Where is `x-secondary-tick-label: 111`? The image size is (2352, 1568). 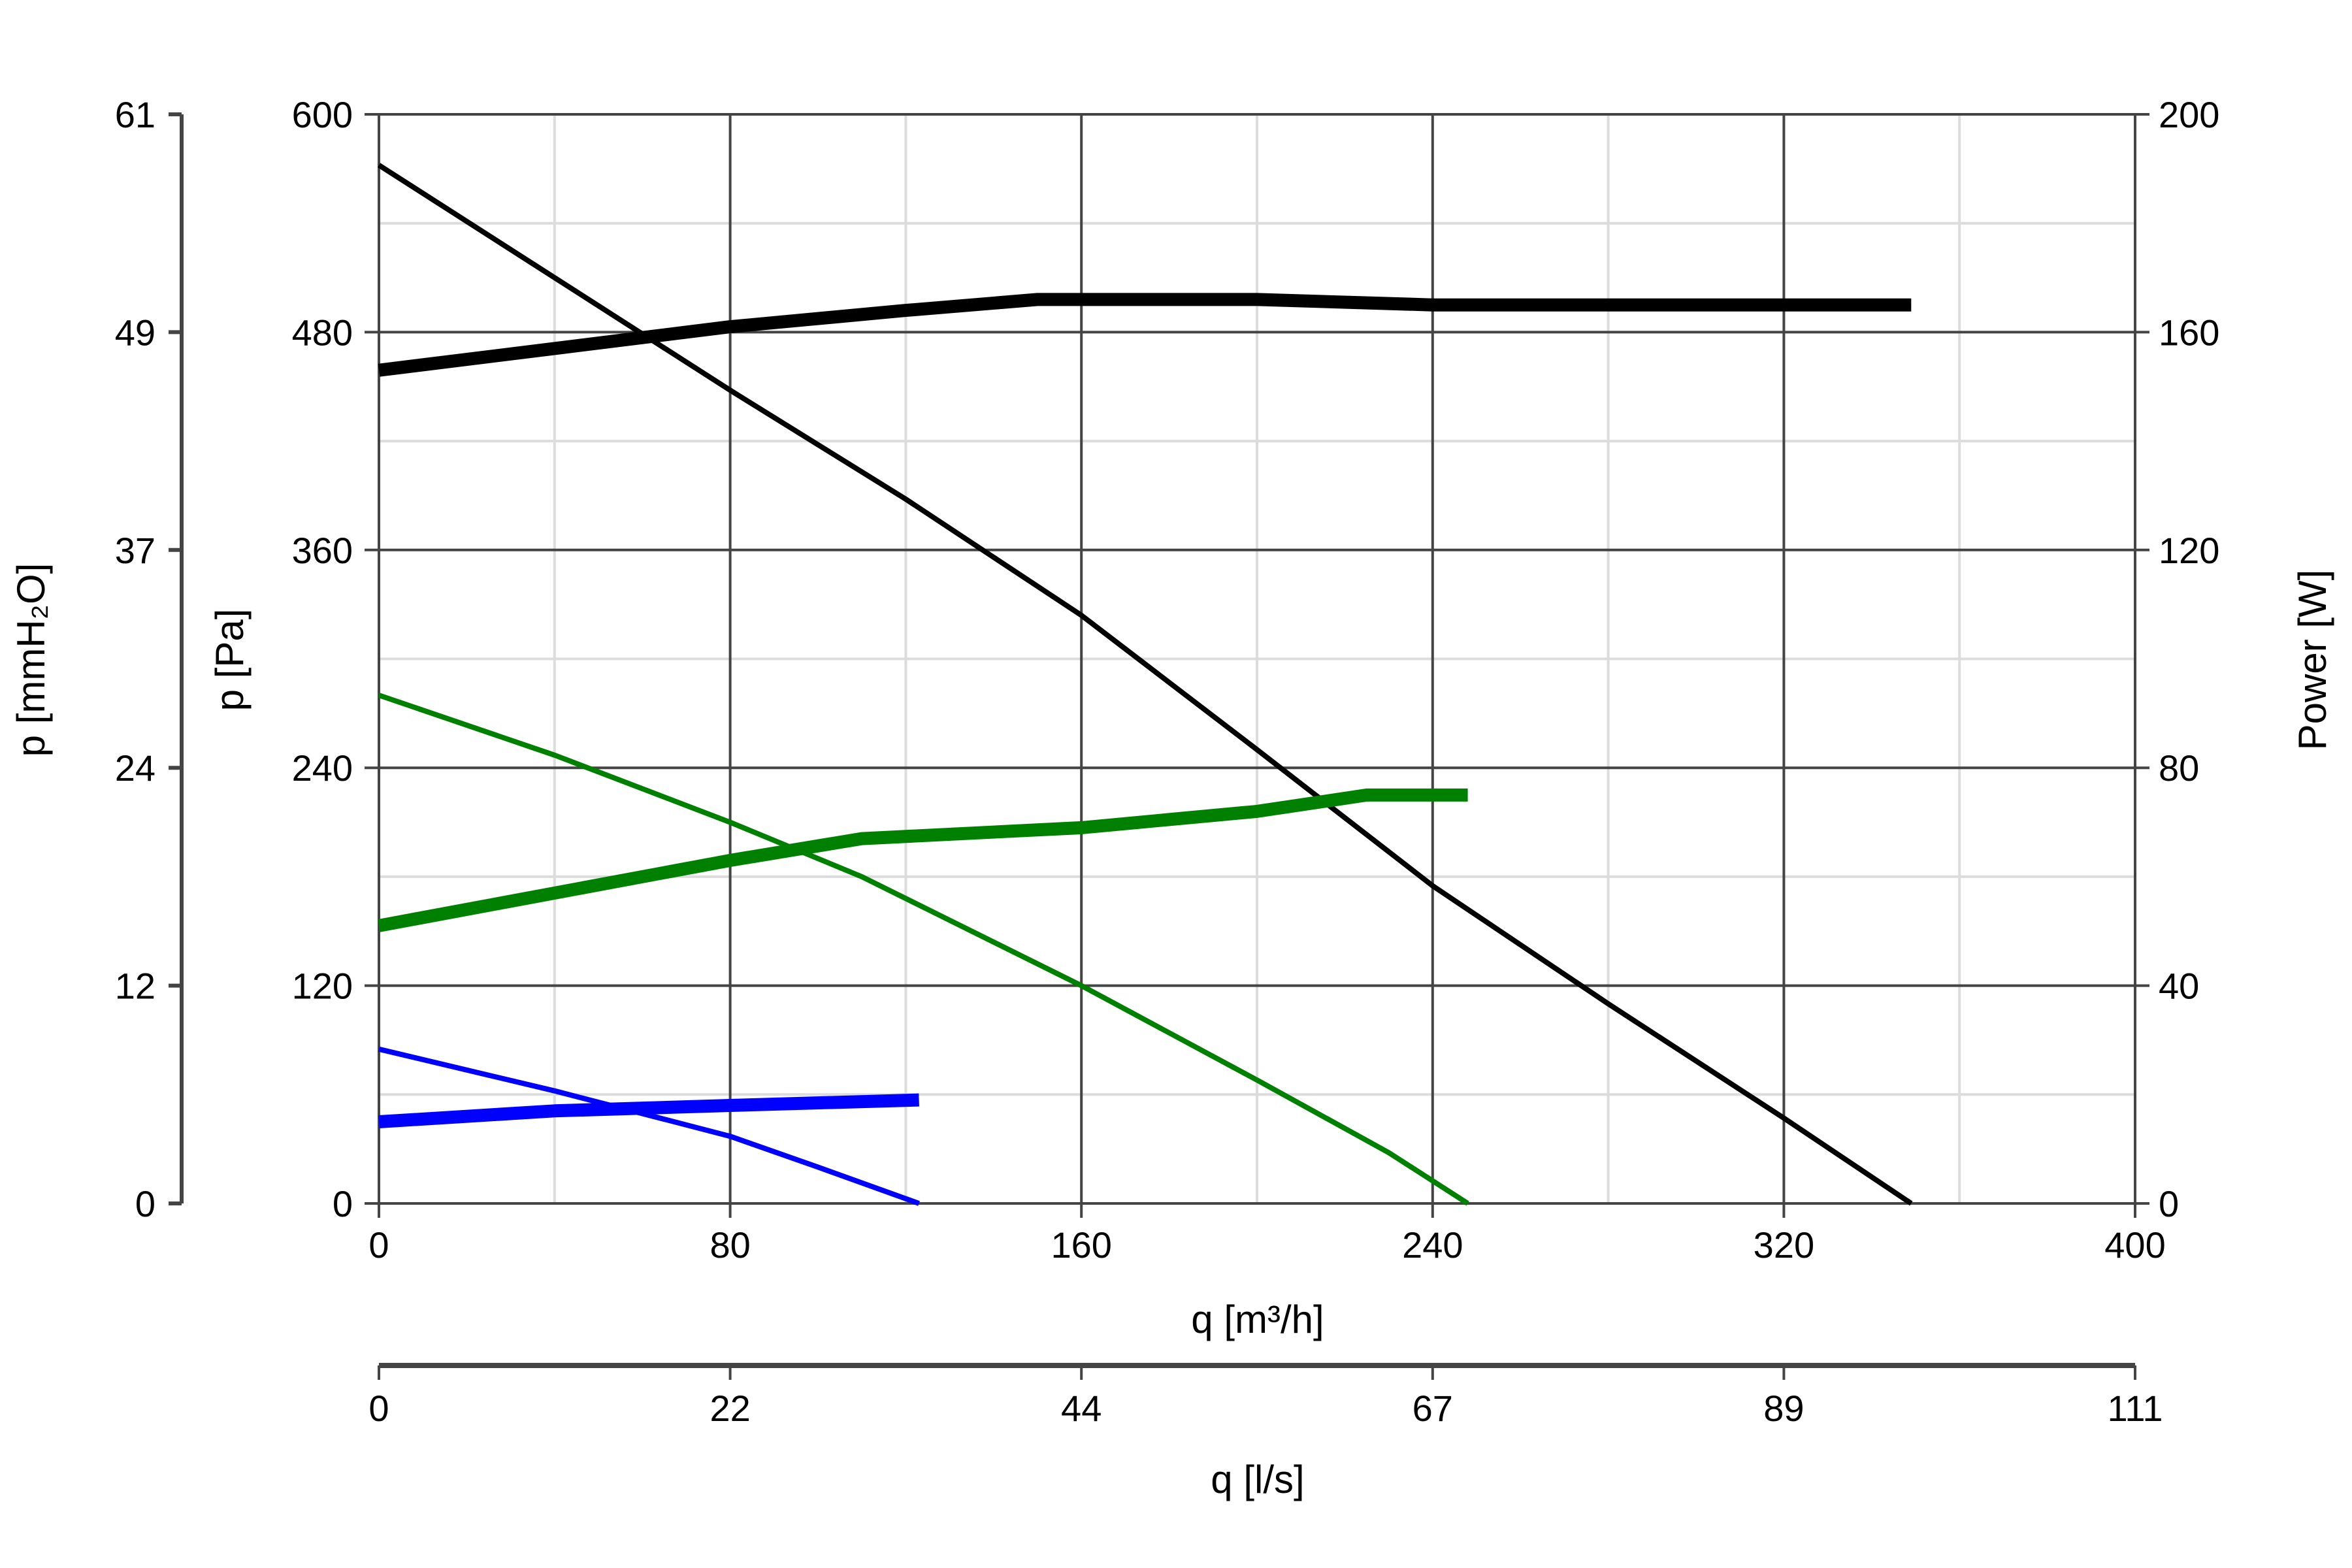 x-secondary-tick-label: 111 is located at coordinates (2135, 1408).